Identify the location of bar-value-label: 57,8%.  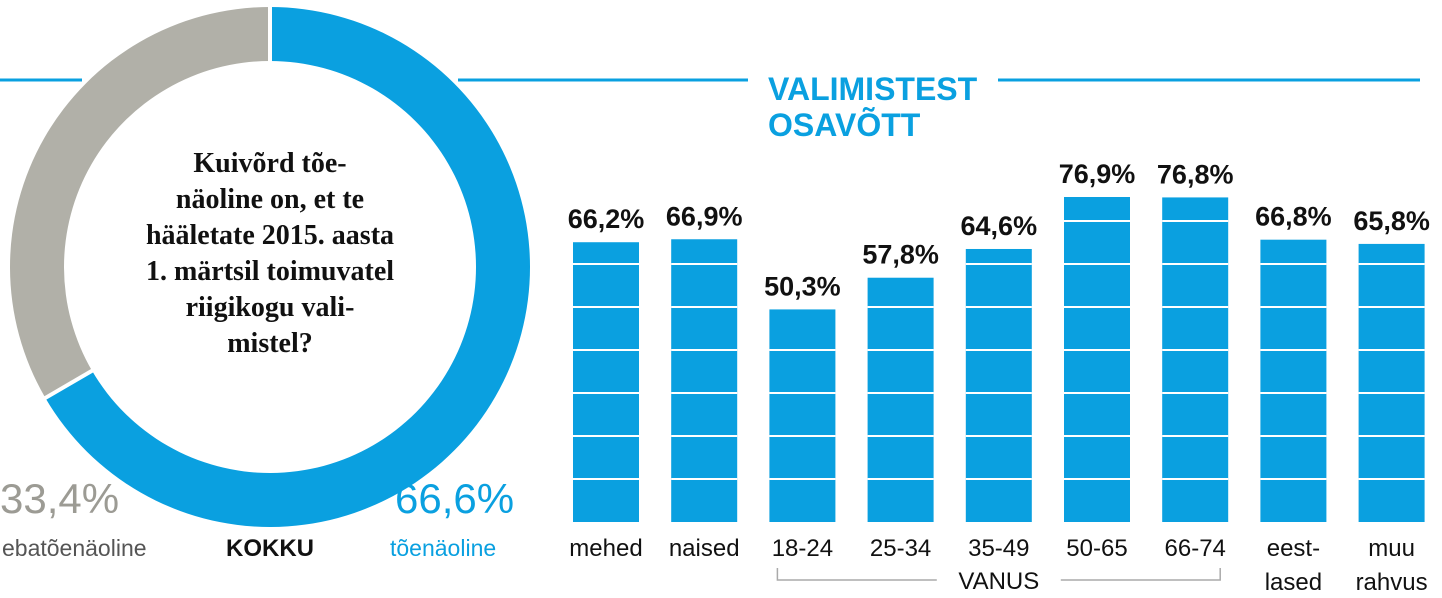
(900, 255).